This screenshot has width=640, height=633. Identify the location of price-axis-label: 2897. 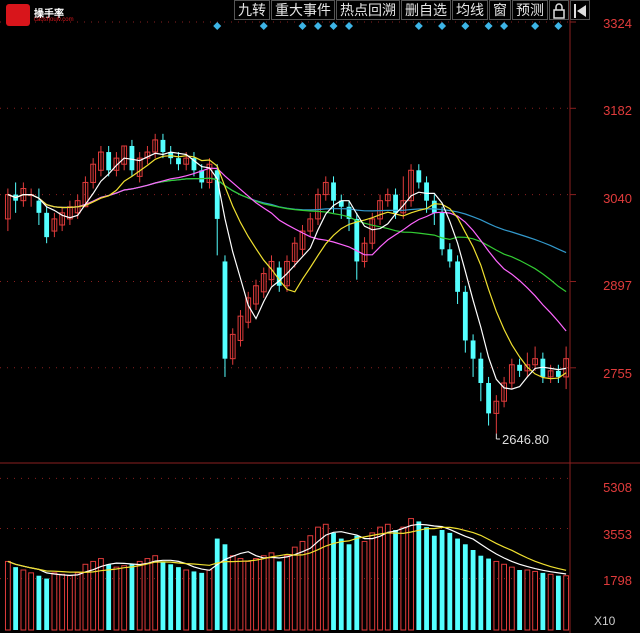
(617, 285).